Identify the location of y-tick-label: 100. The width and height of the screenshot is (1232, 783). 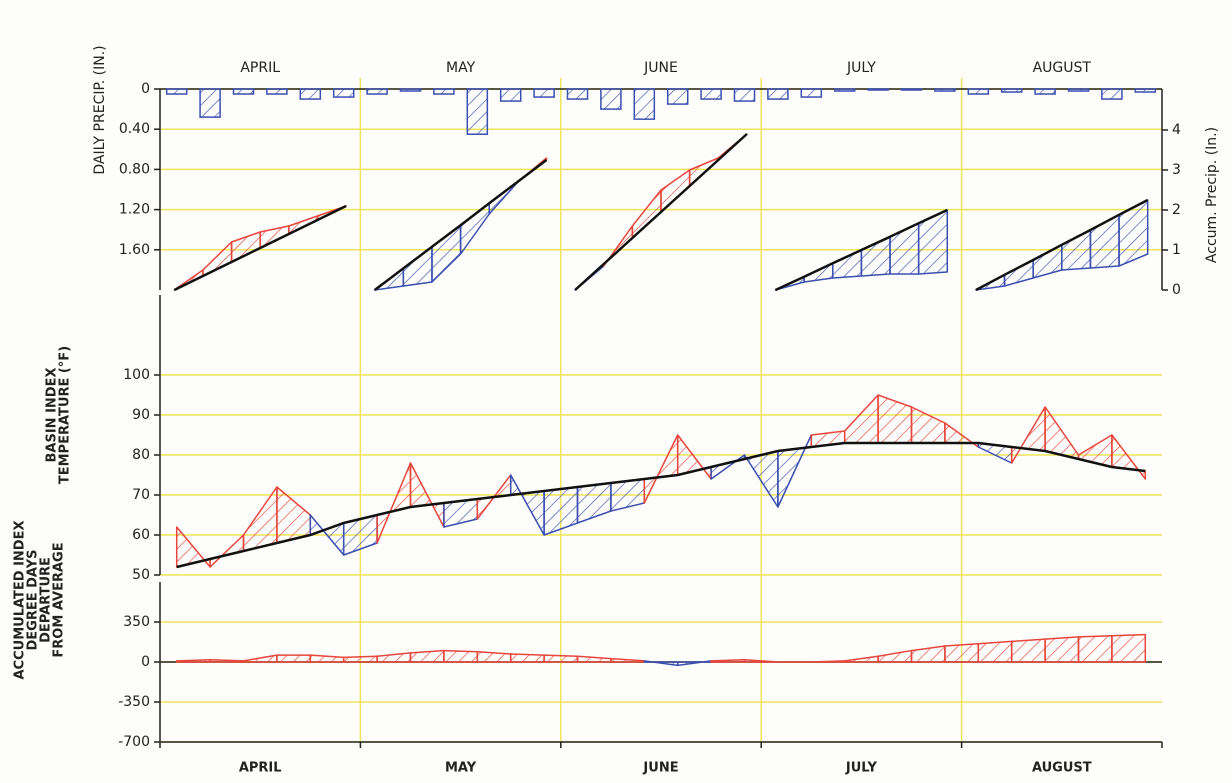
(136, 375).